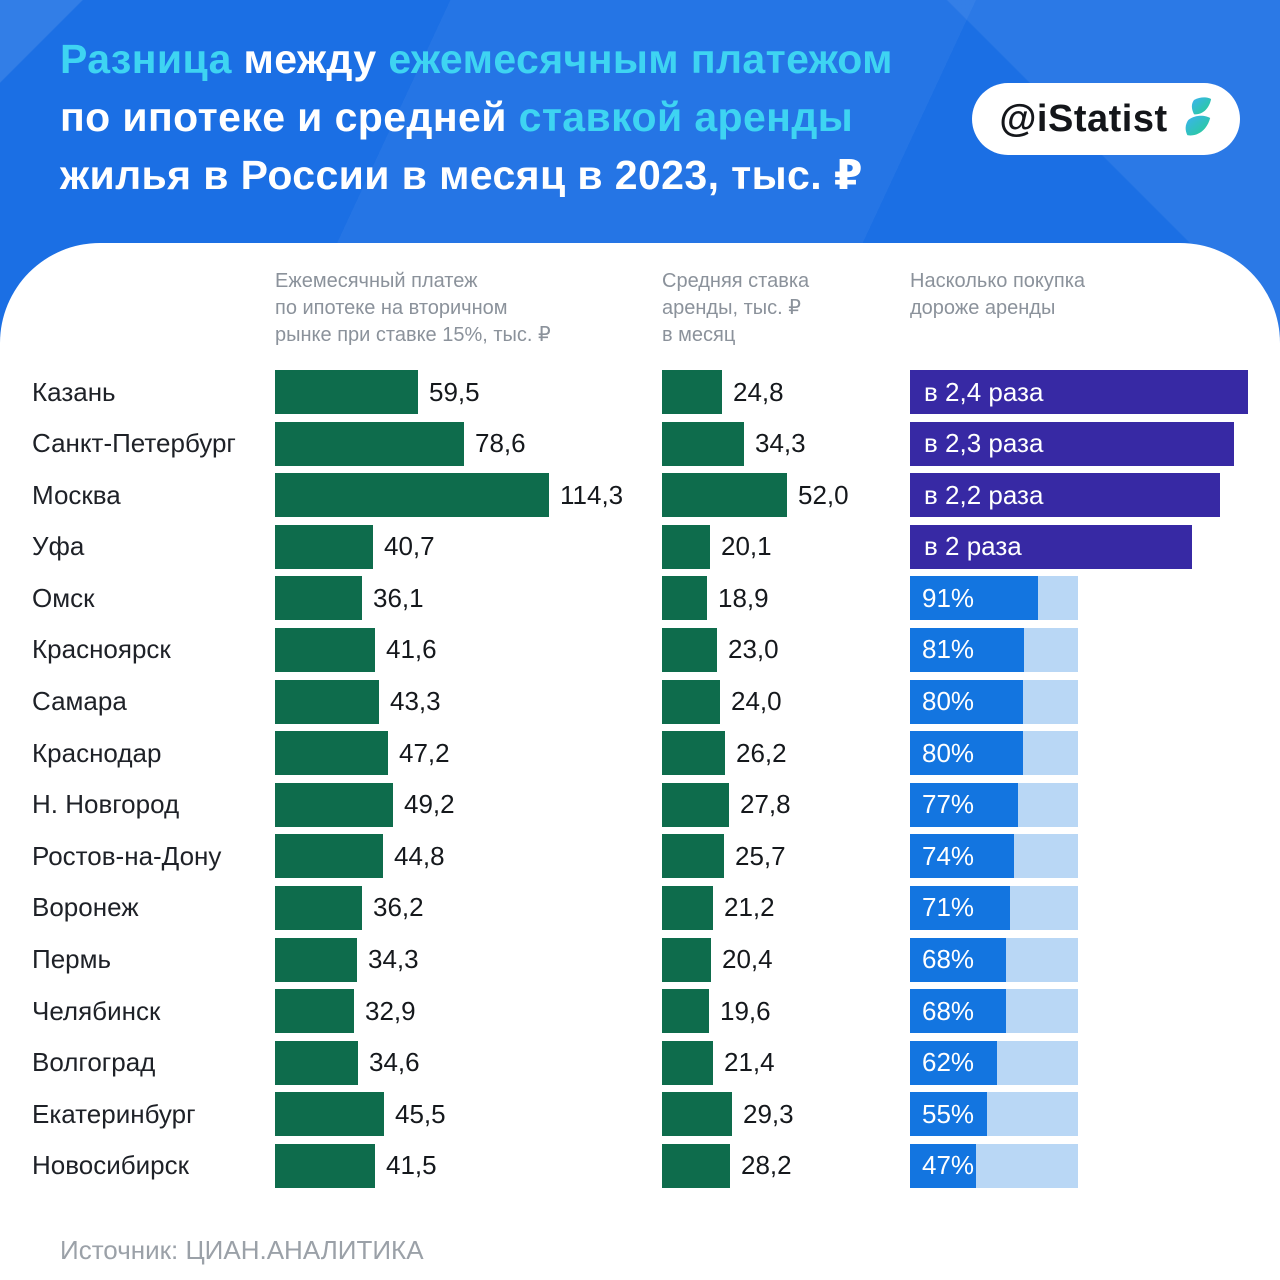 The image size is (1280, 1280). What do you see at coordinates (640, 550) in the screenshot?
I see `table-row: Уфа 40,7 20,1 в 2 раза` at bounding box center [640, 550].